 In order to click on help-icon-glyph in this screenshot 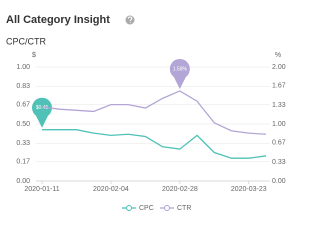, I will do `click(130, 19)`.